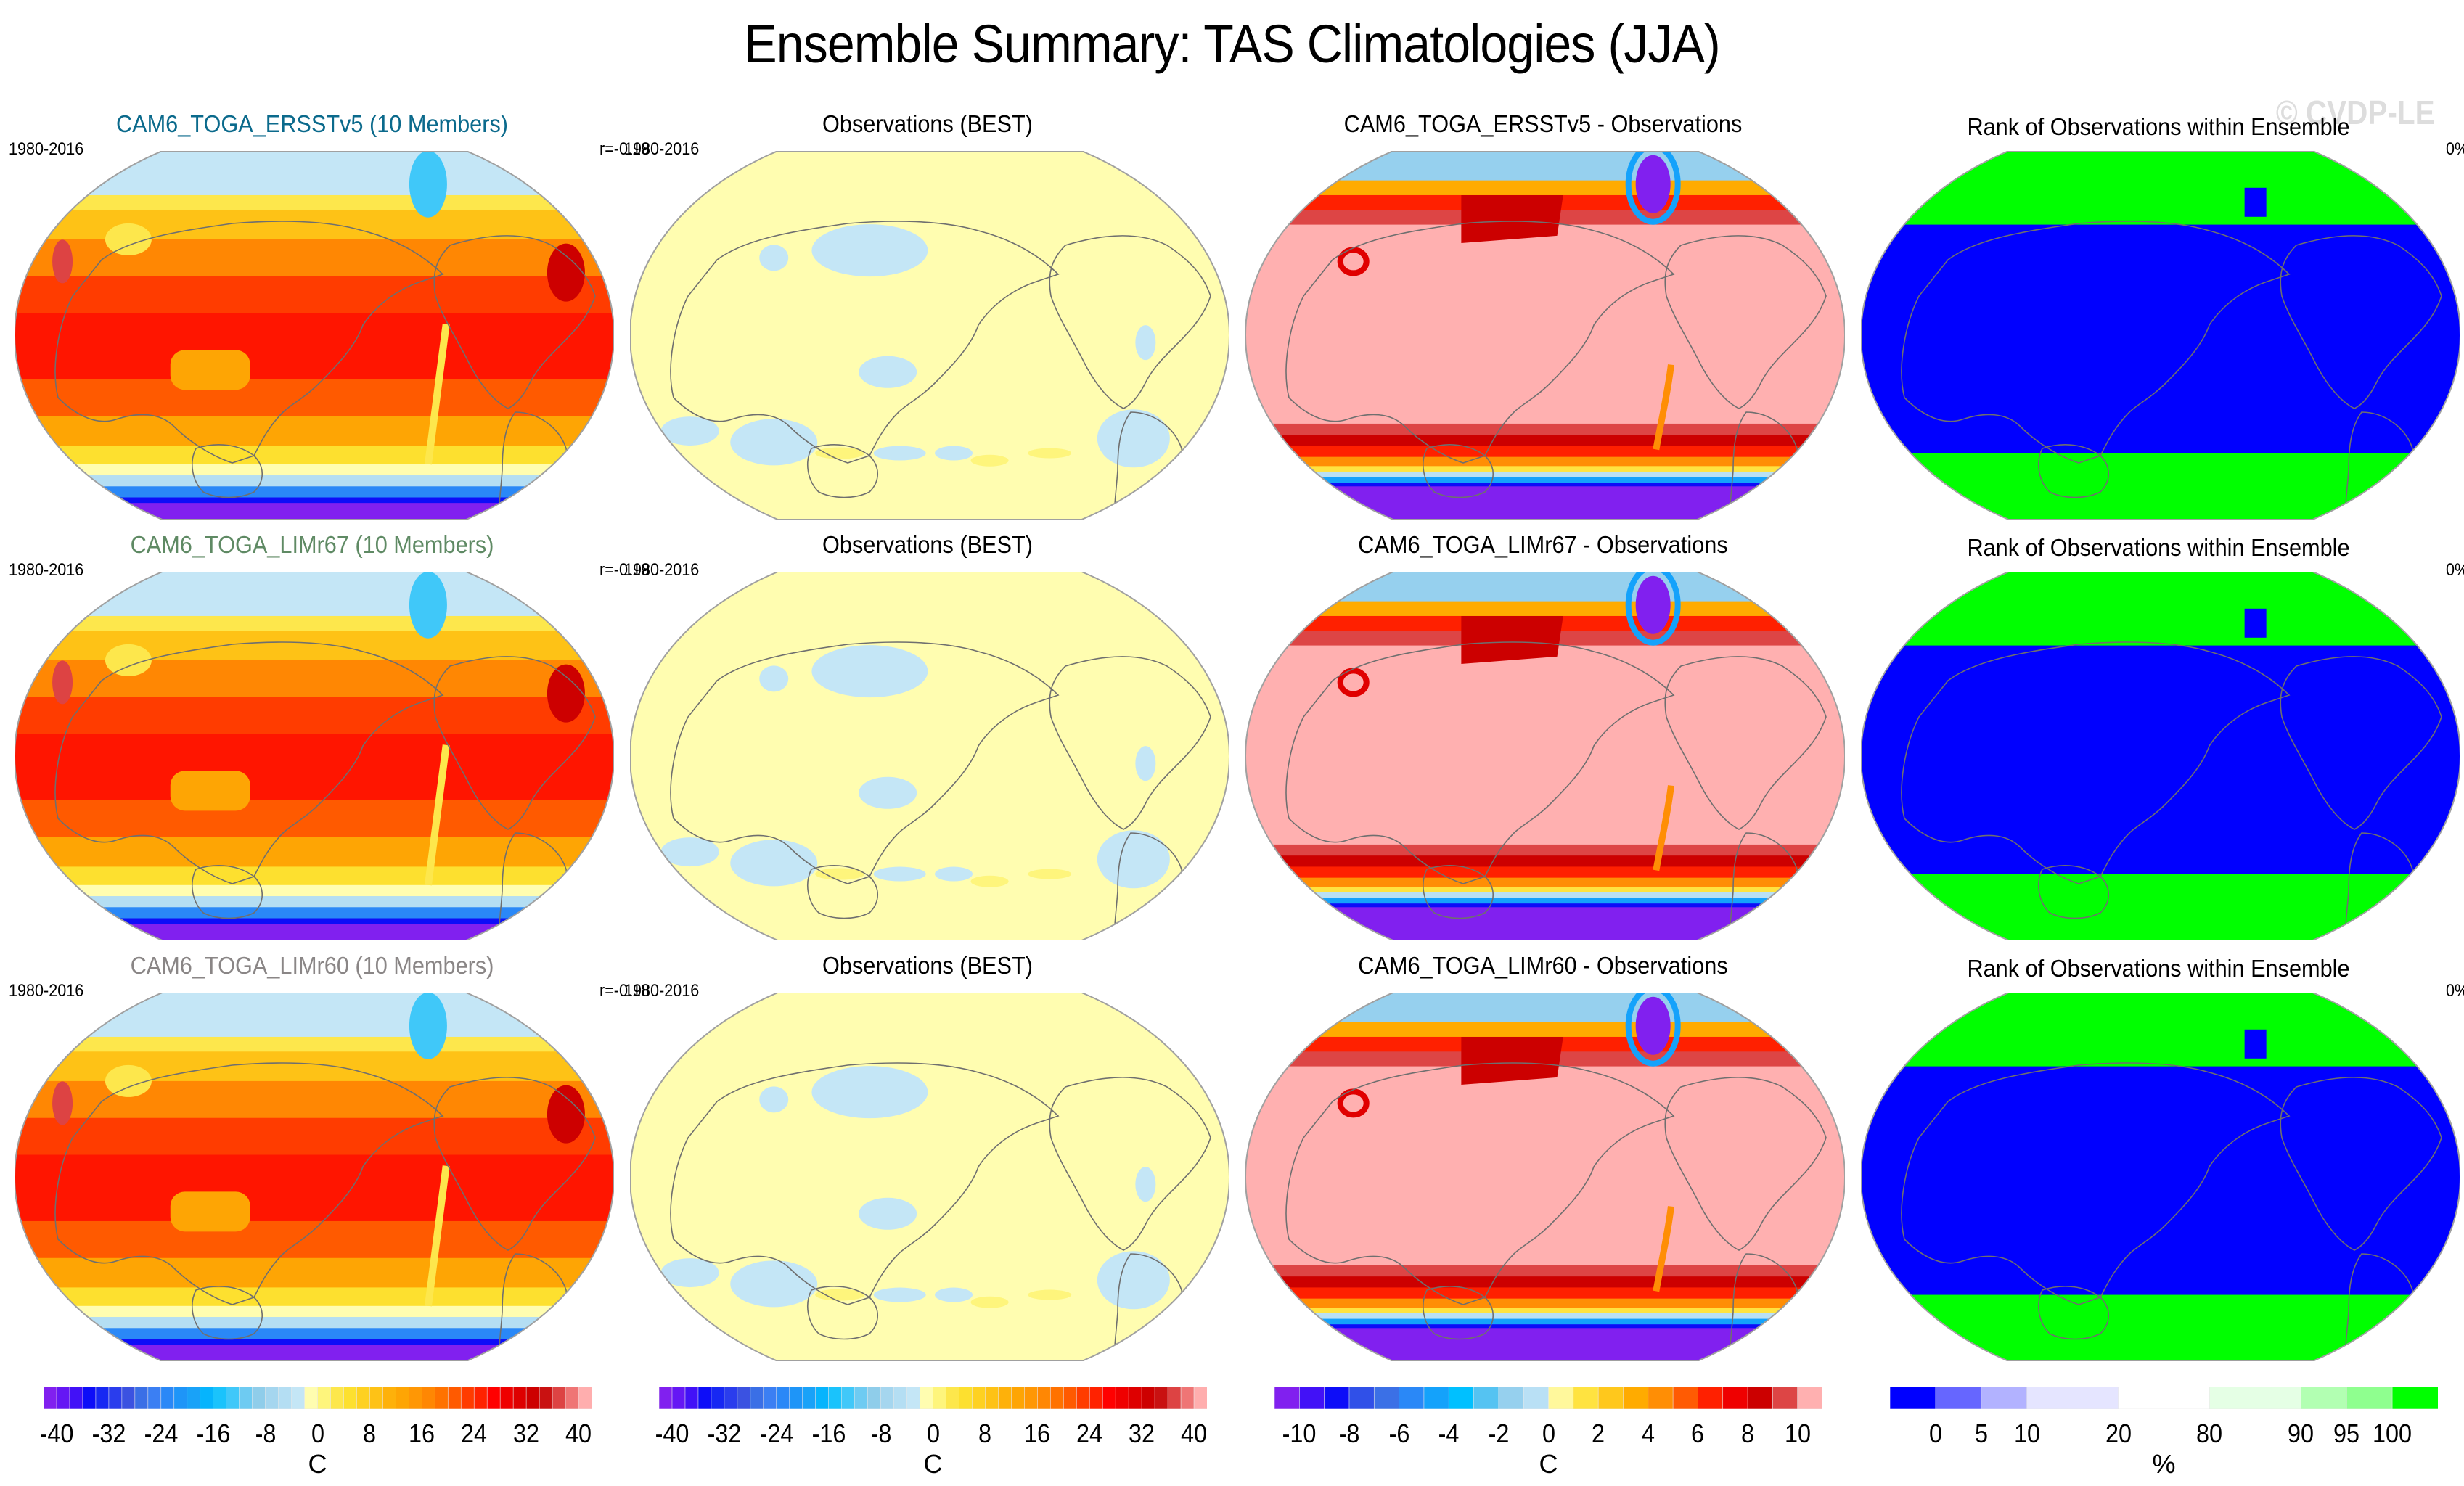  What do you see at coordinates (566, 1114) in the screenshot?
I see `sahara-hot-spot` at bounding box center [566, 1114].